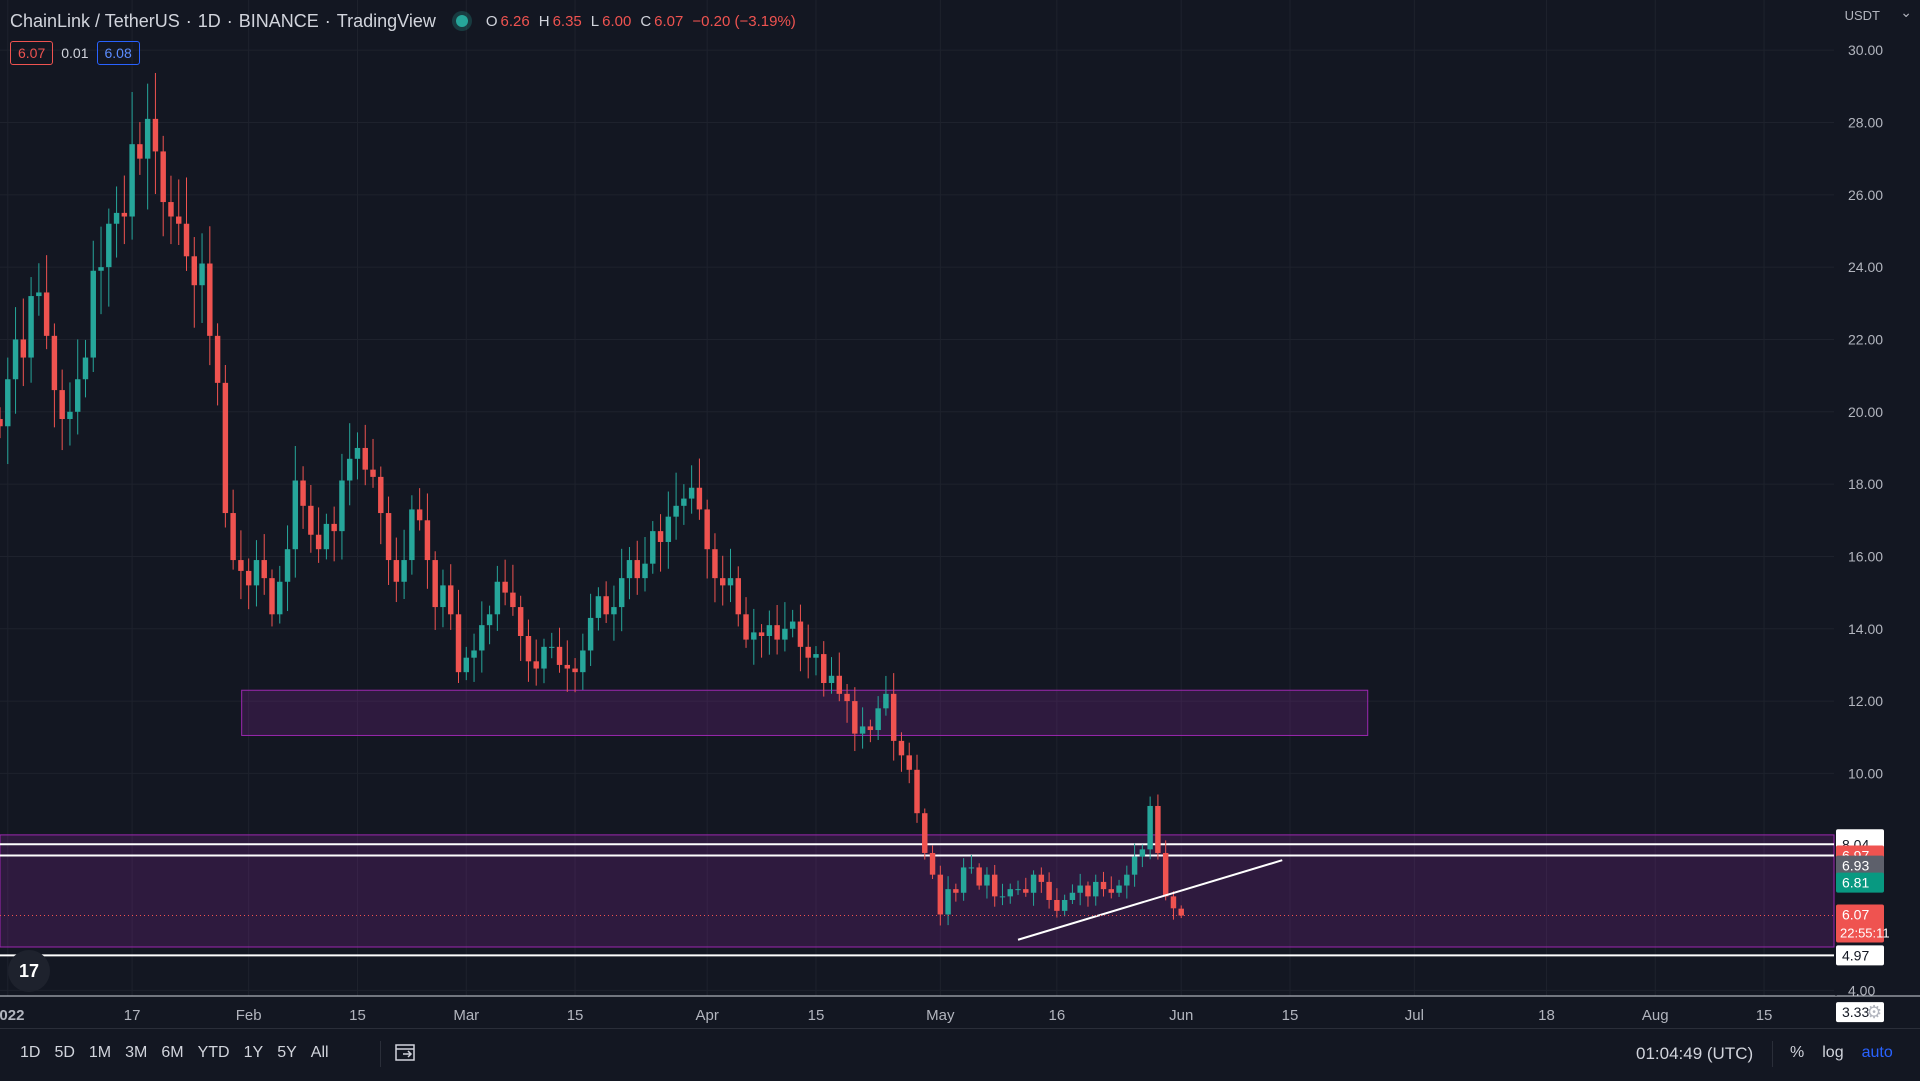 This screenshot has height=1081, width=1920. I want to click on utc-clock: 01:04:49 (UTC), so click(1695, 1053).